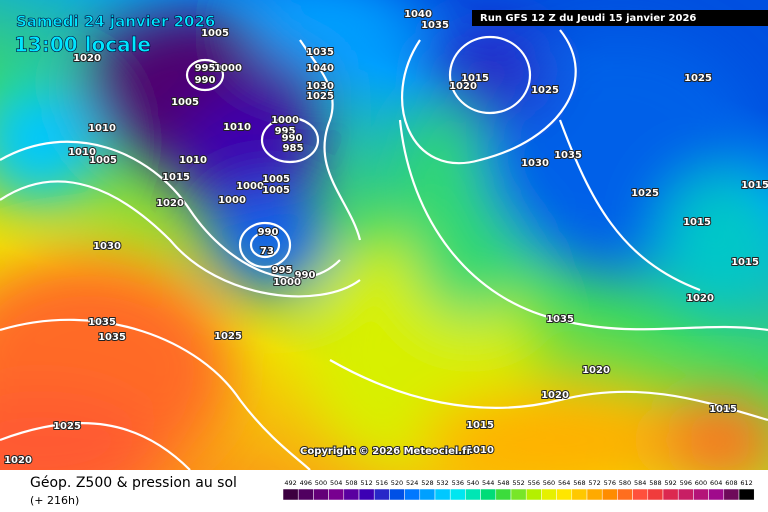 Image resolution: width=768 pixels, height=512 pixels. I want to click on scale-label: 580, so click(625, 483).